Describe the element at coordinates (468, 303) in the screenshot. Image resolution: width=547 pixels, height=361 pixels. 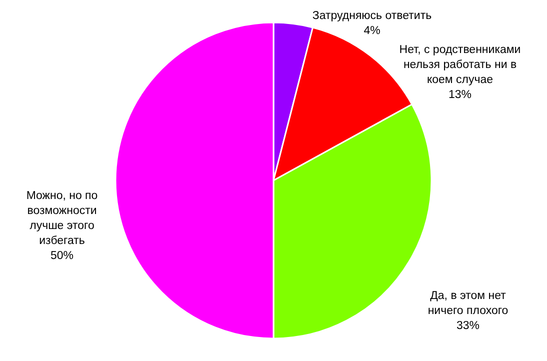
I see `slice-label: Да, в этом нет ничего плохого` at that location.